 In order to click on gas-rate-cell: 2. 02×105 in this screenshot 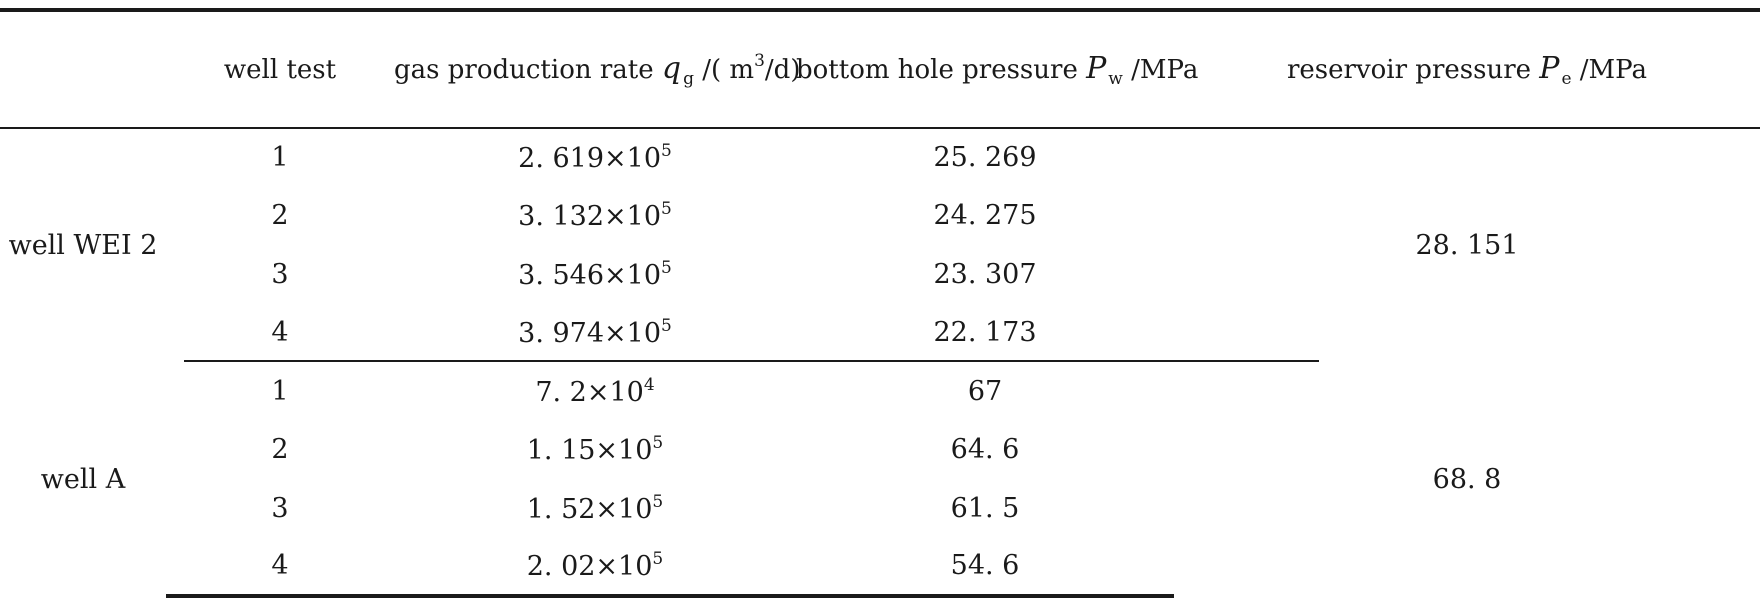, I will do `click(595, 567)`.